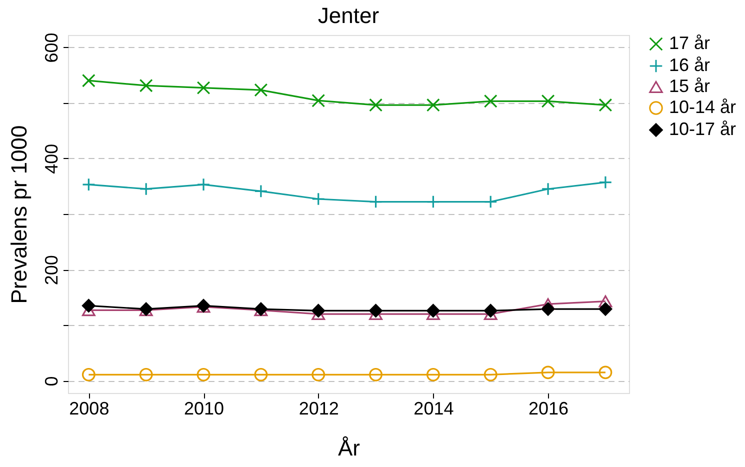  Describe the element at coordinates (52, 159) in the screenshot. I see `y-tick-label: 400` at that location.